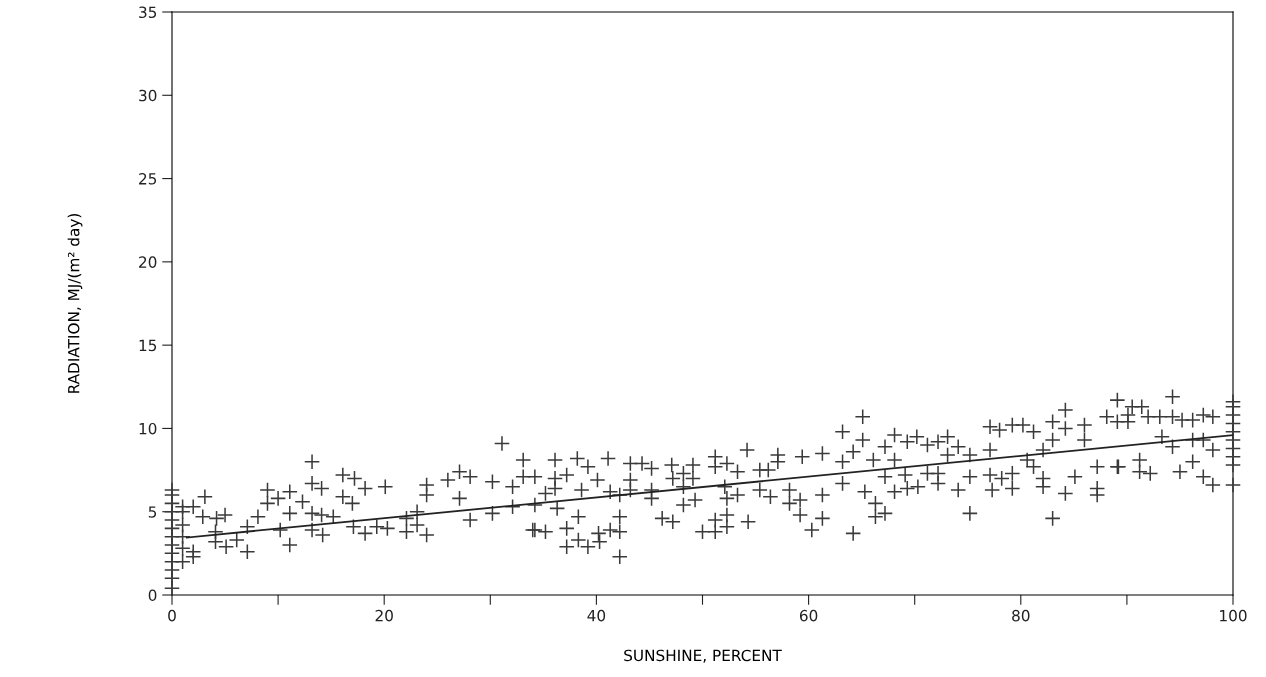 The image size is (1266, 677). What do you see at coordinates (75, 303) in the screenshot?
I see `y-axis-title: RADIATION, MJ/(m² day)` at bounding box center [75, 303].